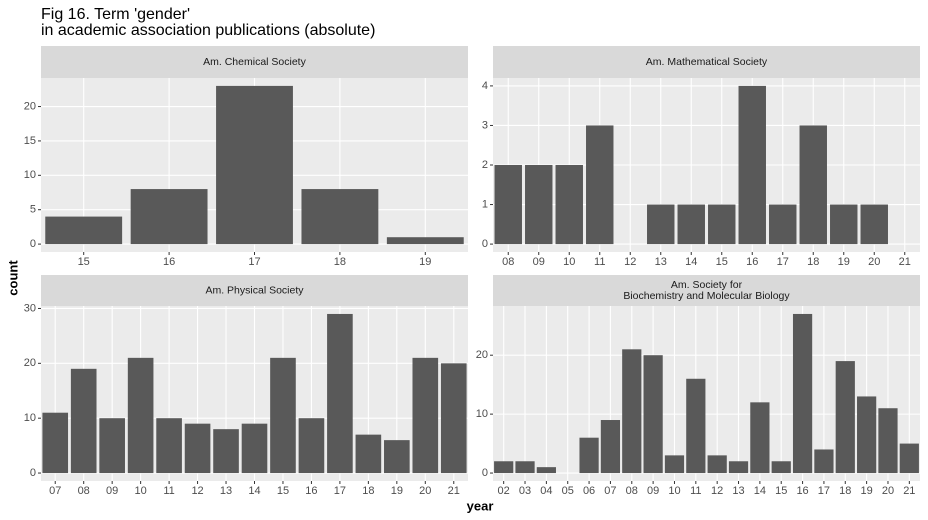  Describe the element at coordinates (30, 308) in the screenshot. I see `y-tick-label: 30` at that location.